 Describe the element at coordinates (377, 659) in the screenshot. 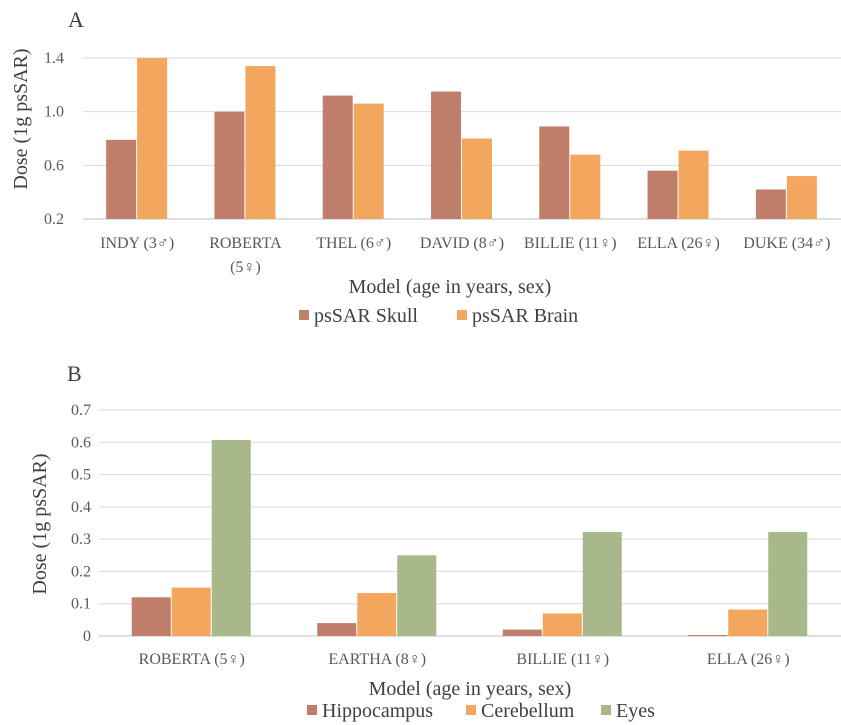

I see `x-tick-label: EARTHA (8♀)` at that location.